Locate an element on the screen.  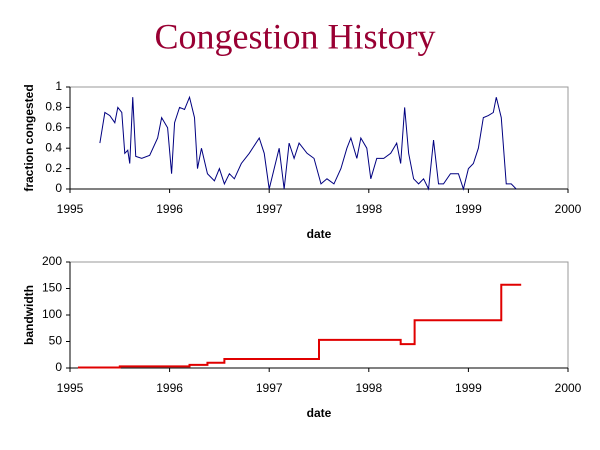
y-tick-label: 0.2 is located at coordinates (53, 168).